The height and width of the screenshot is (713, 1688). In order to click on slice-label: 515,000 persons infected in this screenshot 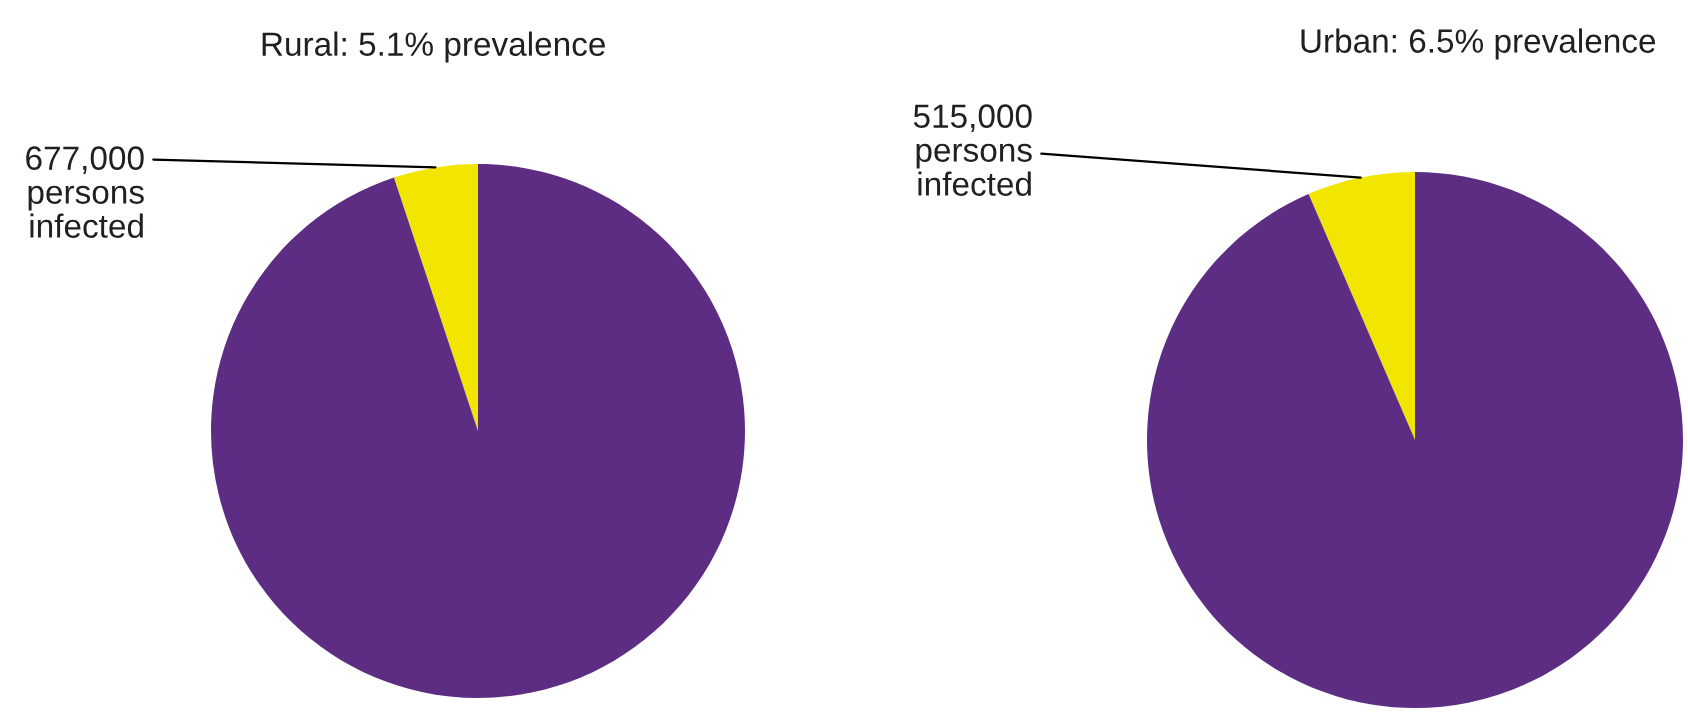, I will do `click(972, 150)`.